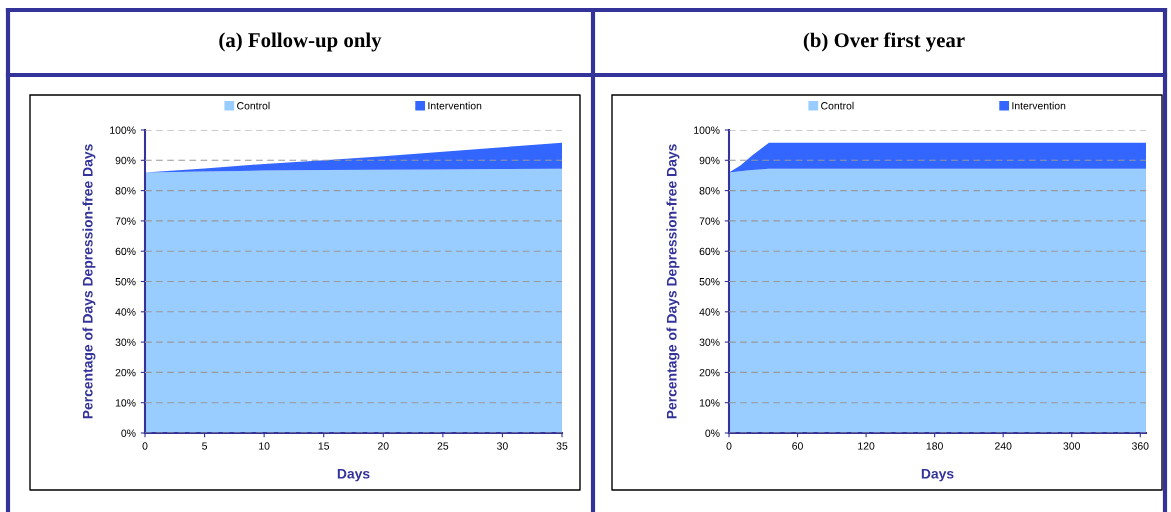 This screenshot has width=1171, height=512. Describe the element at coordinates (502, 446) in the screenshot. I see `x-tick-label: 30` at that location.